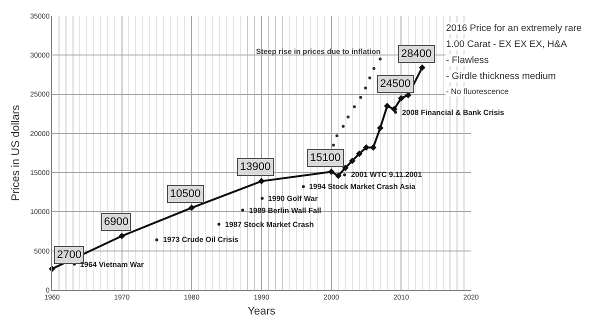 The image size is (590, 324). What do you see at coordinates (69, 255) in the screenshot?
I see `data-label: 2700` at bounding box center [69, 255].